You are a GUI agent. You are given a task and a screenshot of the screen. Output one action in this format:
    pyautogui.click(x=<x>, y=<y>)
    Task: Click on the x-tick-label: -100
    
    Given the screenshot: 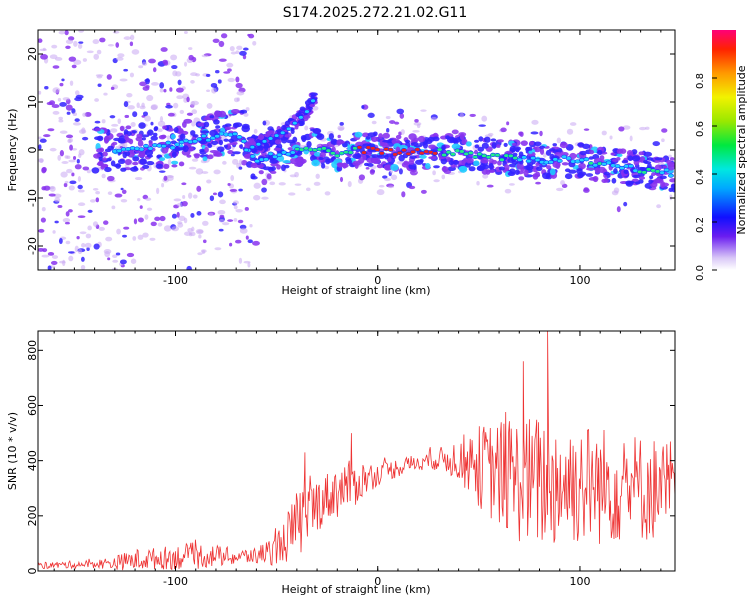 What is the action you would take?
    pyautogui.click(x=175, y=581)
    